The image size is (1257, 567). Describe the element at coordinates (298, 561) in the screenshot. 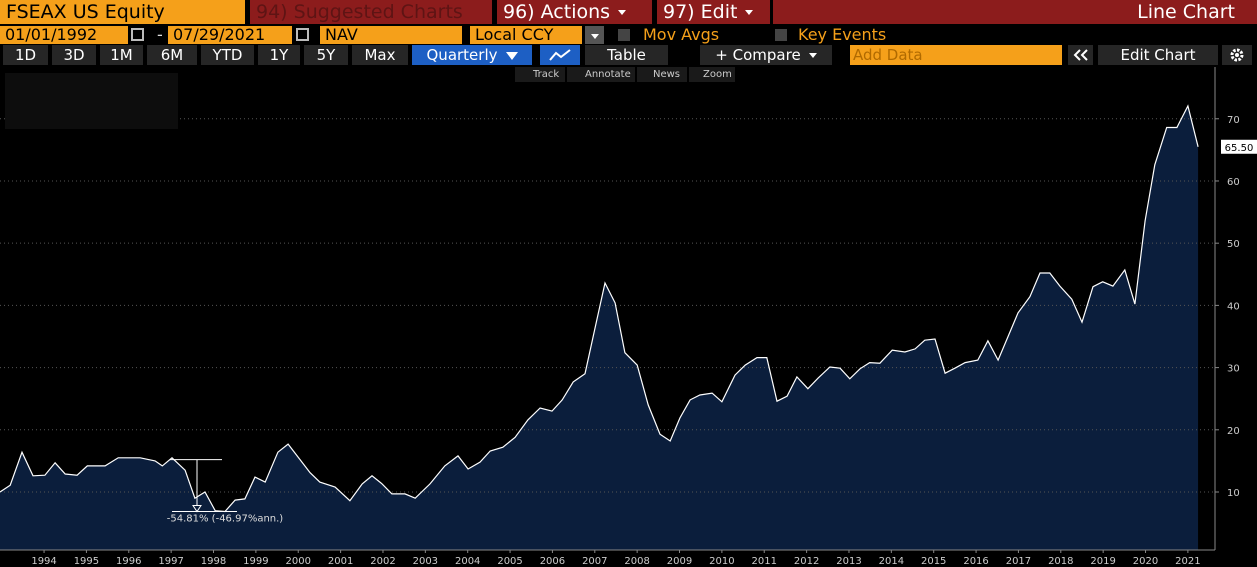

I see `x-tick-label: 2000` at that location.